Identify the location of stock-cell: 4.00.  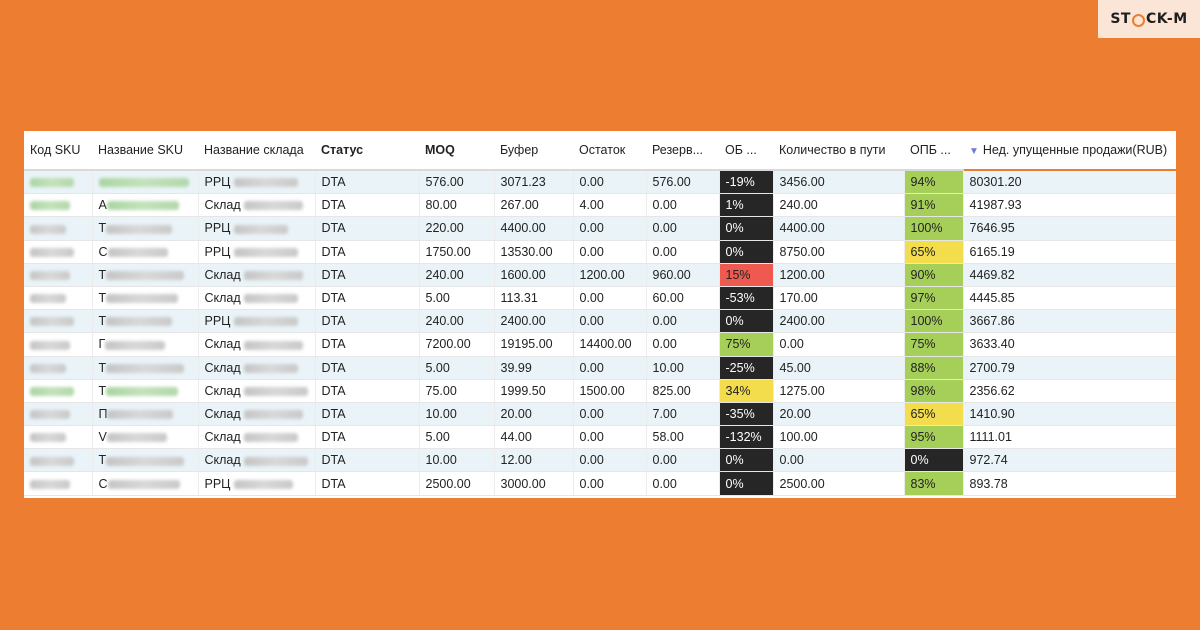
(610, 205).